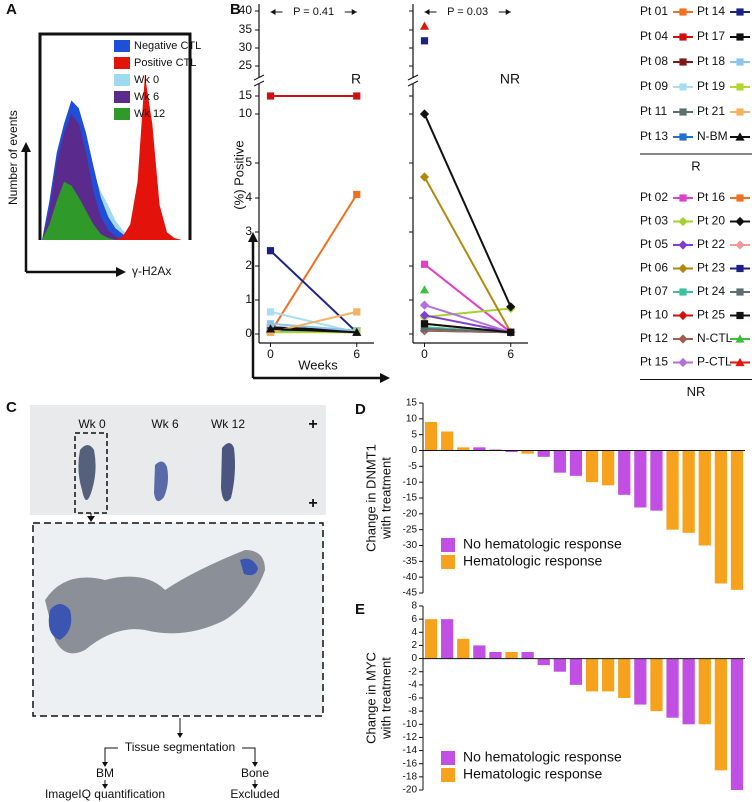 This screenshot has height=802, width=755. What do you see at coordinates (248, 162) in the screenshot?
I see `y-tick-label: 5` at bounding box center [248, 162].